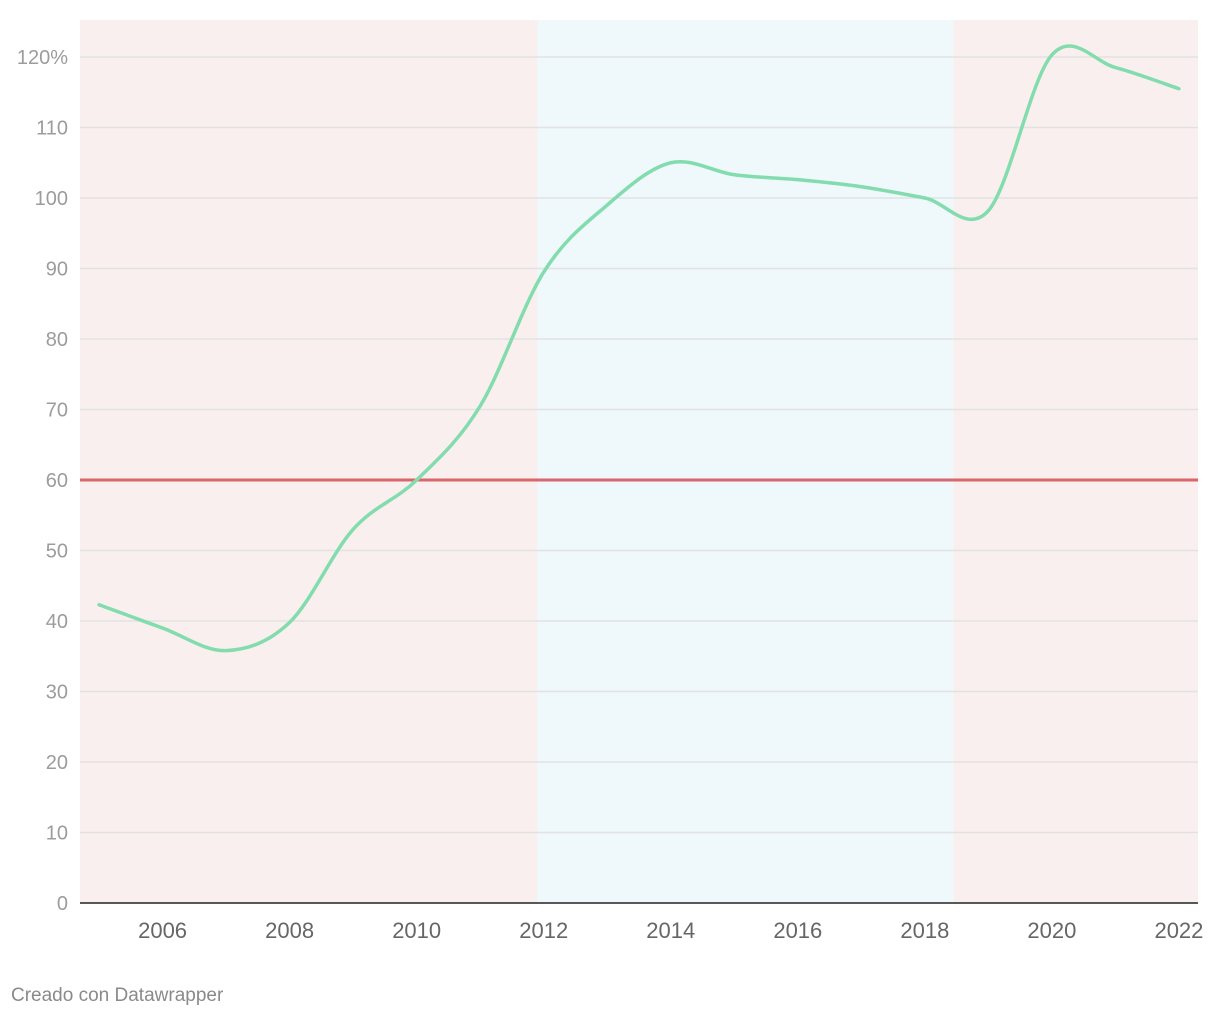 The image size is (1220, 1020). I want to click on y-tick-label-40: 40, so click(57, 622).